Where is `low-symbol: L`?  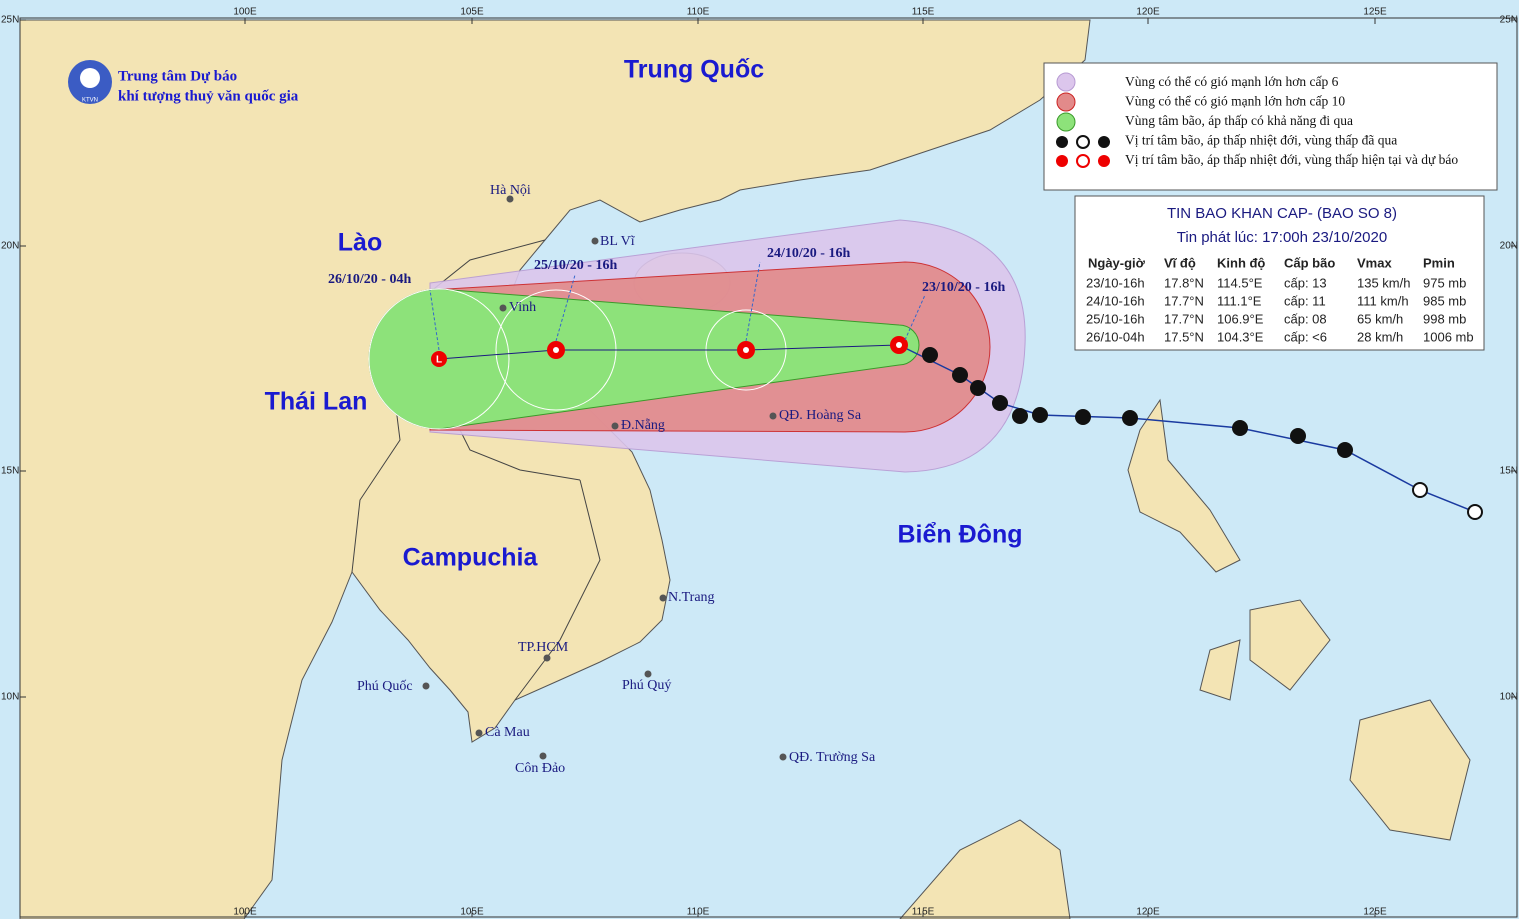
low-symbol: L is located at coordinates (439, 360).